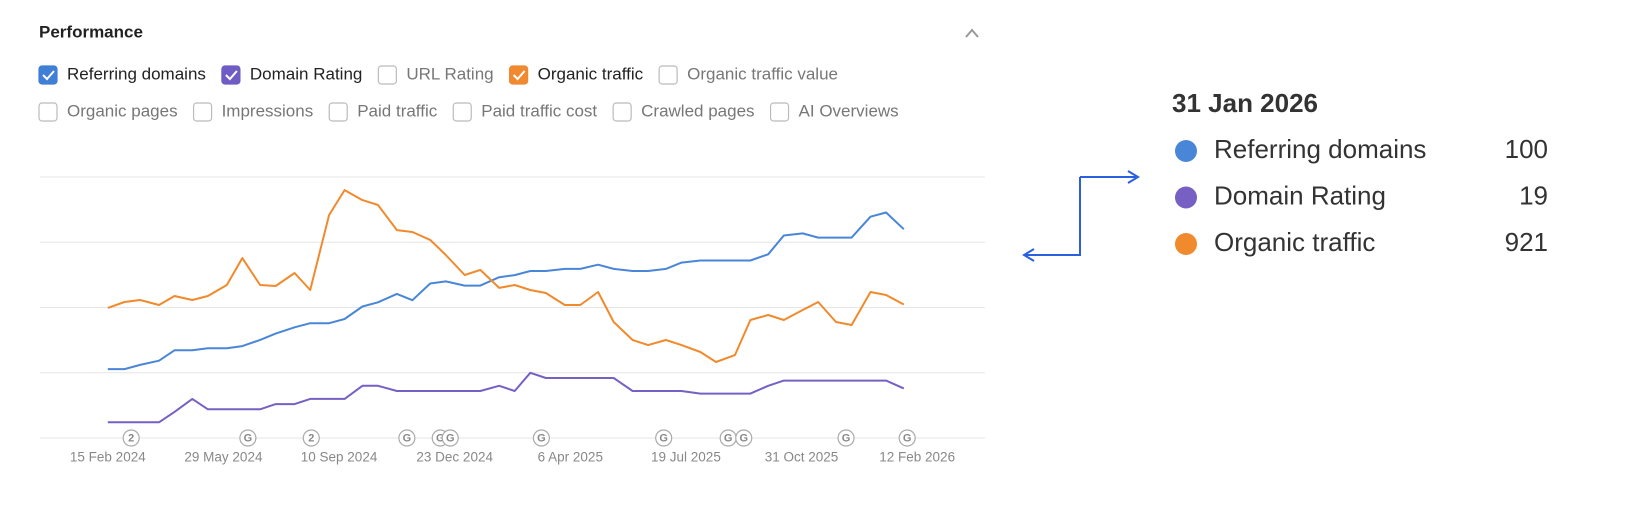  Describe the element at coordinates (1081, 216) in the screenshot. I see `arrow-connector` at that location.